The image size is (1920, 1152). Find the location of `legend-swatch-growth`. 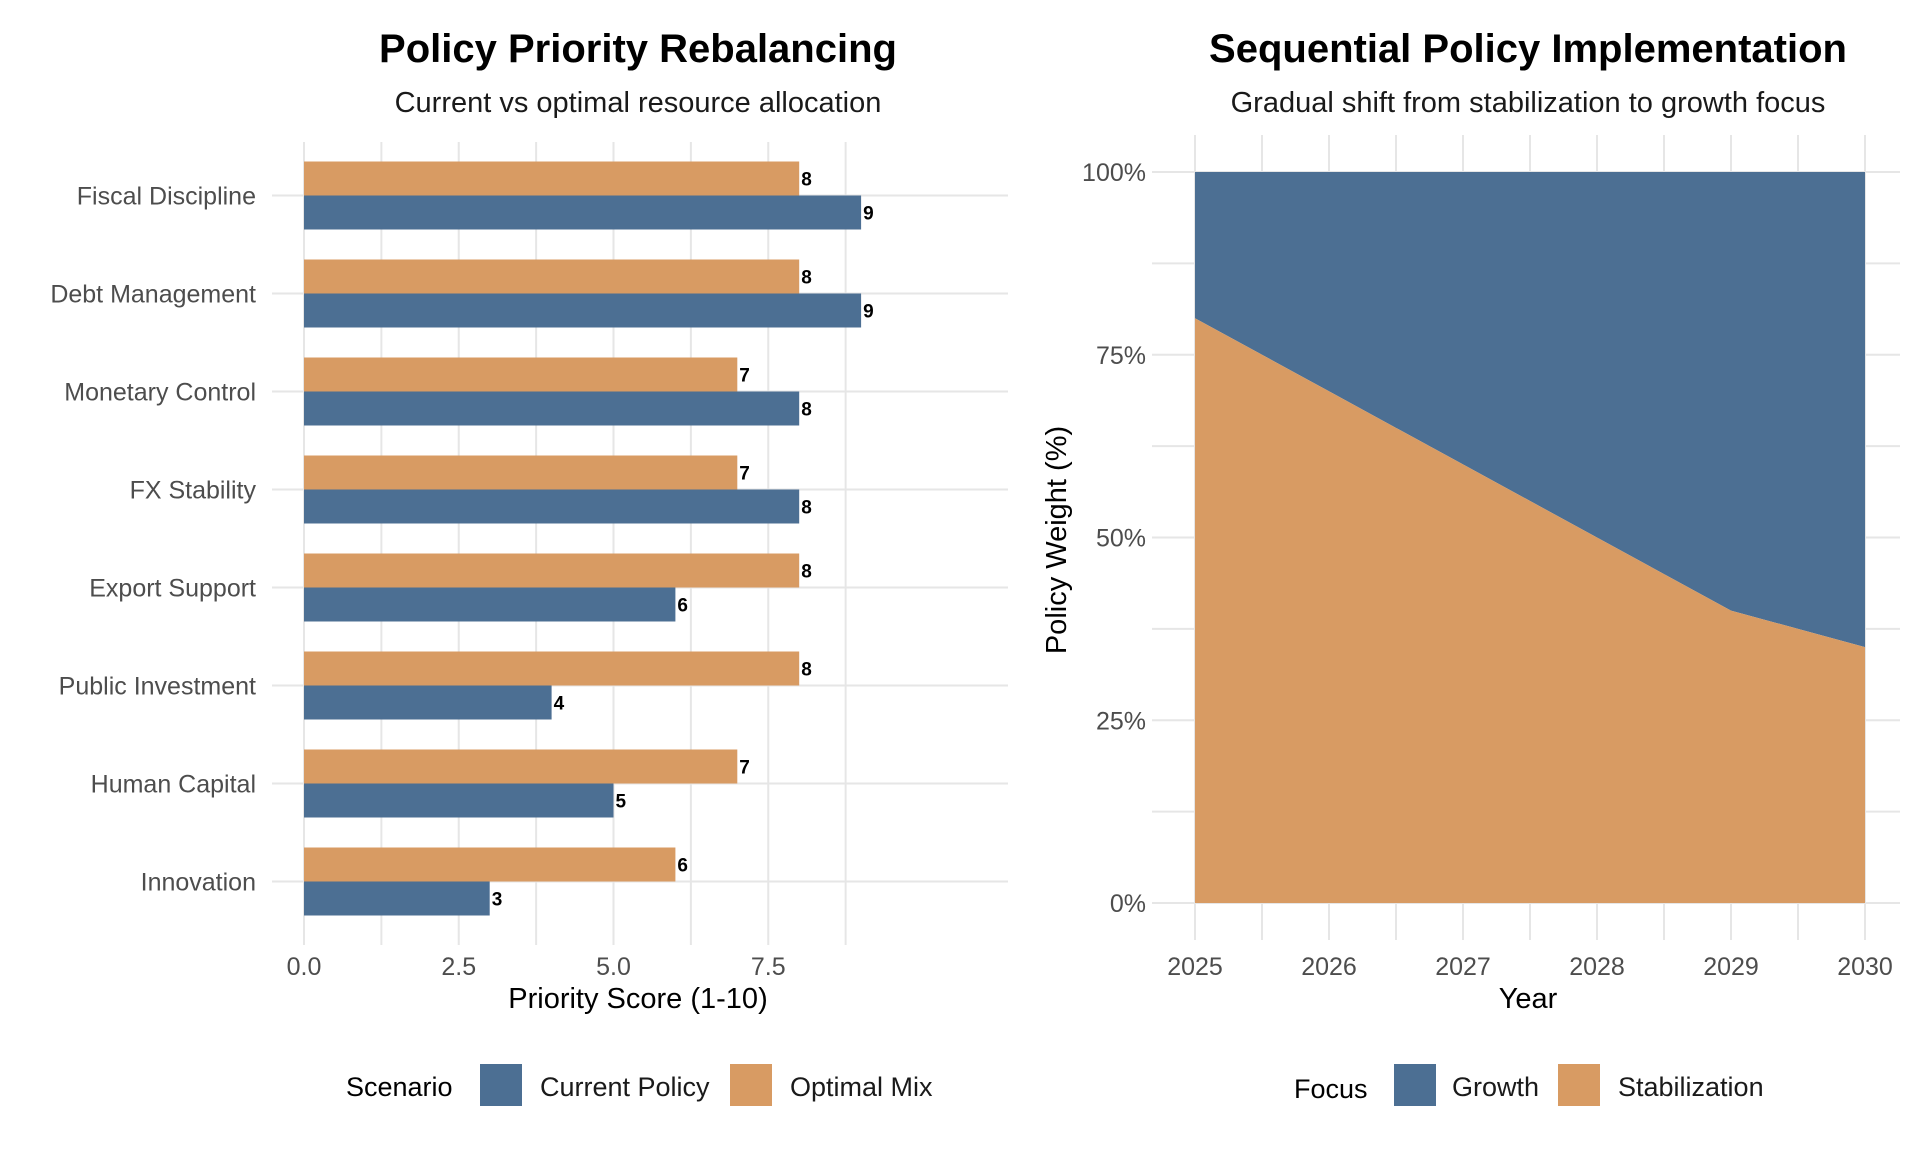

legend-swatch-growth is located at coordinates (1415, 1085).